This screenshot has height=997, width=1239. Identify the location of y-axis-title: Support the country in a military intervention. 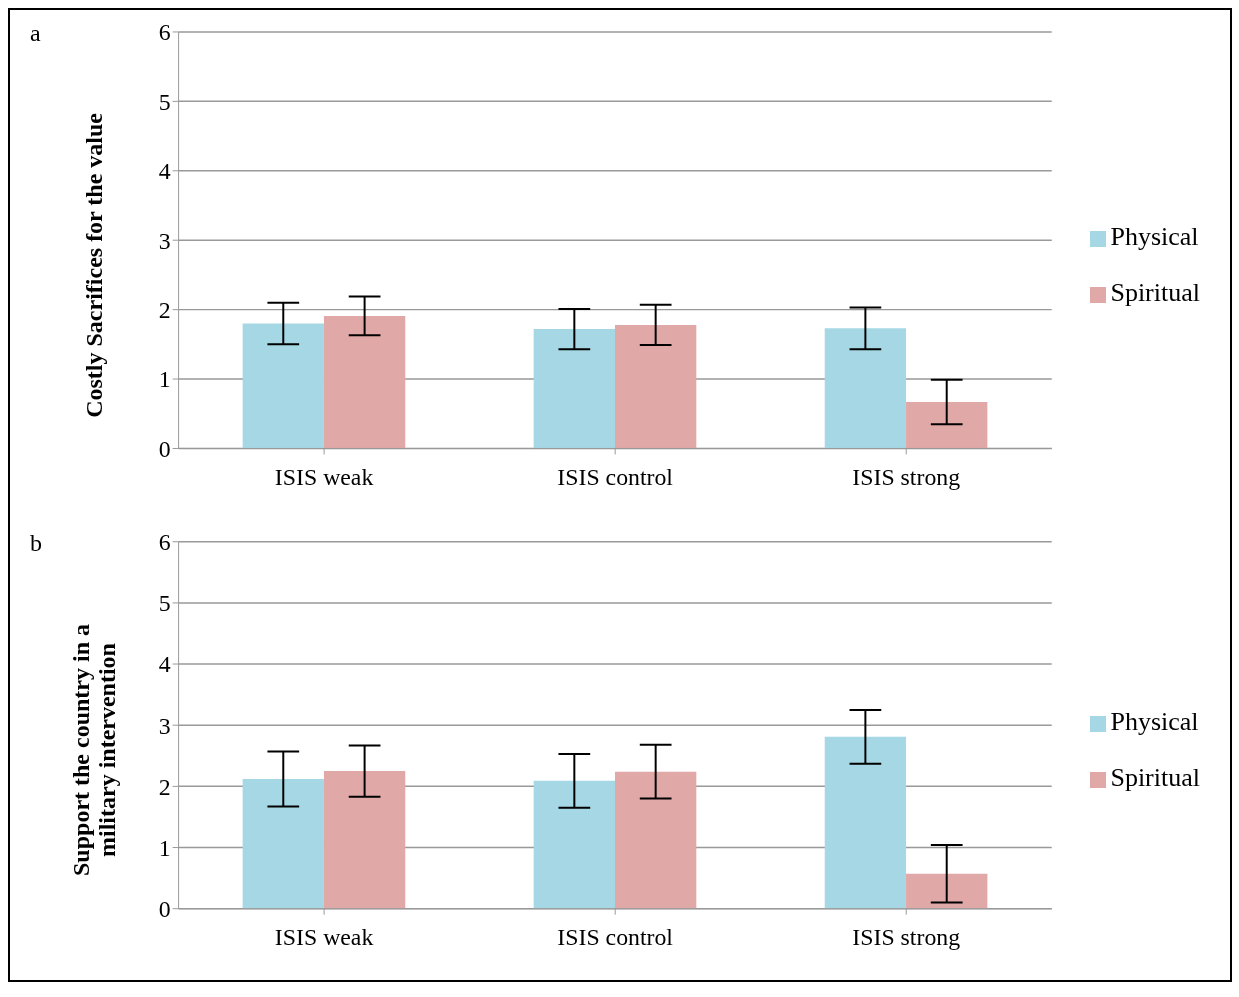
(94, 751).